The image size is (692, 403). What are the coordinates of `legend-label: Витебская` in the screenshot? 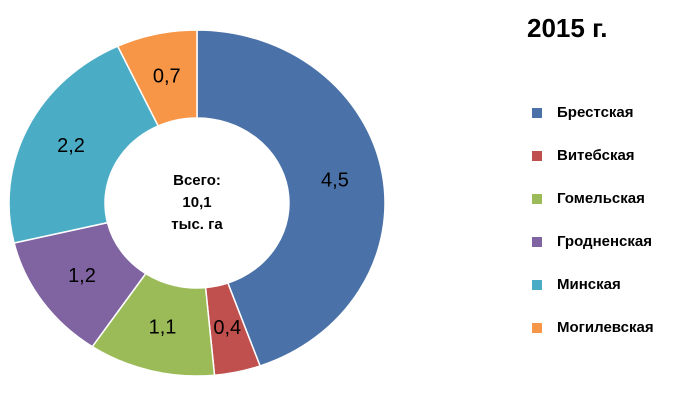 It's located at (596, 155).